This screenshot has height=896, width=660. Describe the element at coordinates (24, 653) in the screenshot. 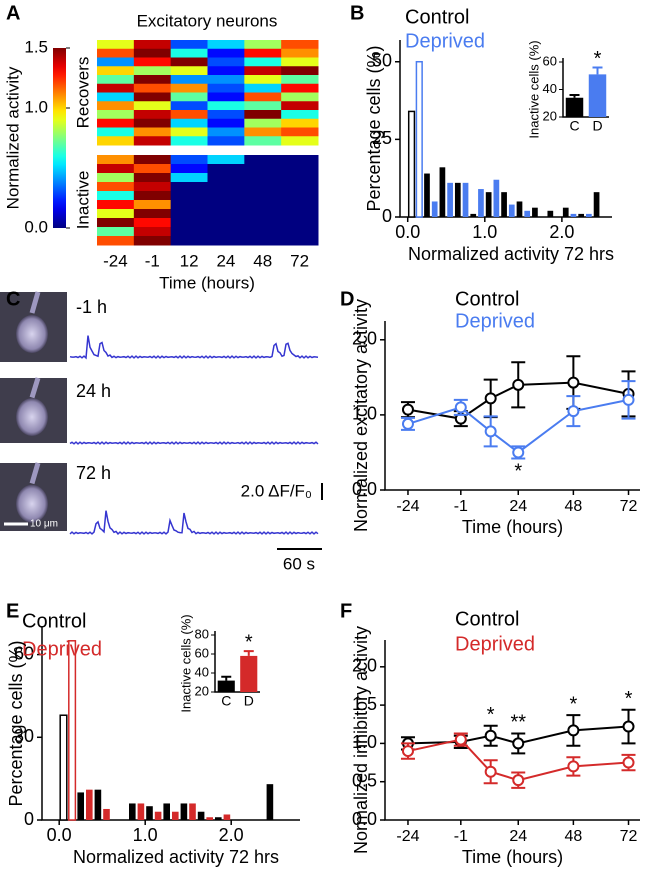

I see `y-tick-label: 60` at that location.